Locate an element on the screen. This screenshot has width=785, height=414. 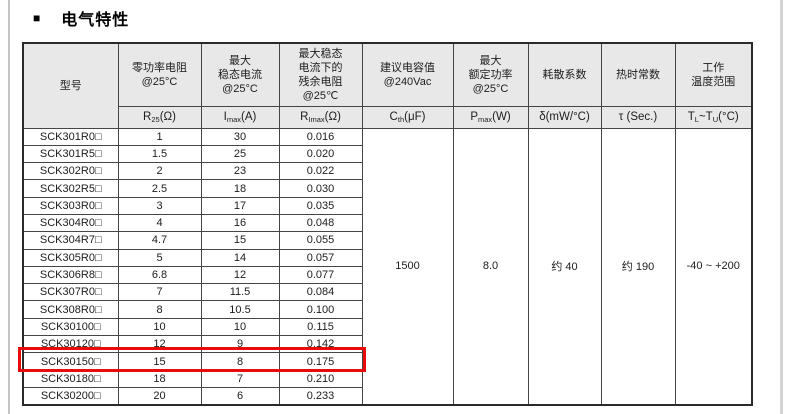
symbol-text: δ(mW/°C) is located at coordinates (564, 117).